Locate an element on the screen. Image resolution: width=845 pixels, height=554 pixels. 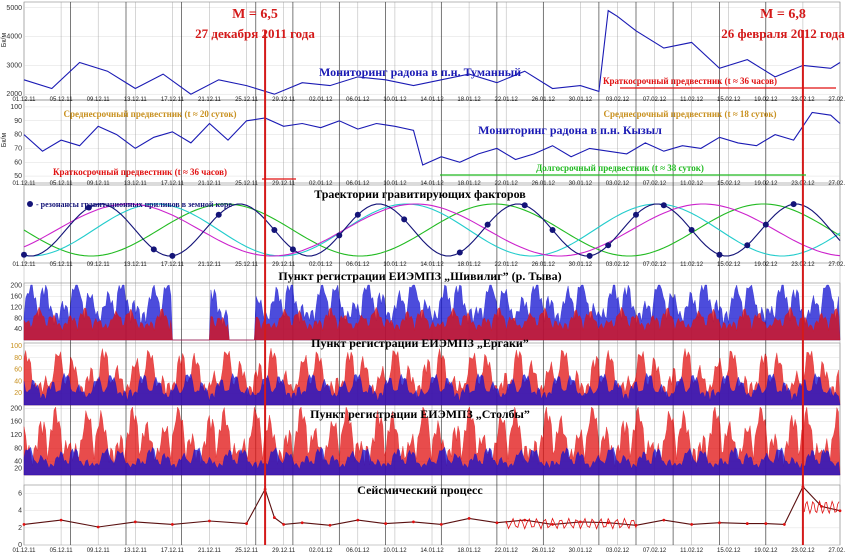
legend-marker is located at coordinates (30, 204).